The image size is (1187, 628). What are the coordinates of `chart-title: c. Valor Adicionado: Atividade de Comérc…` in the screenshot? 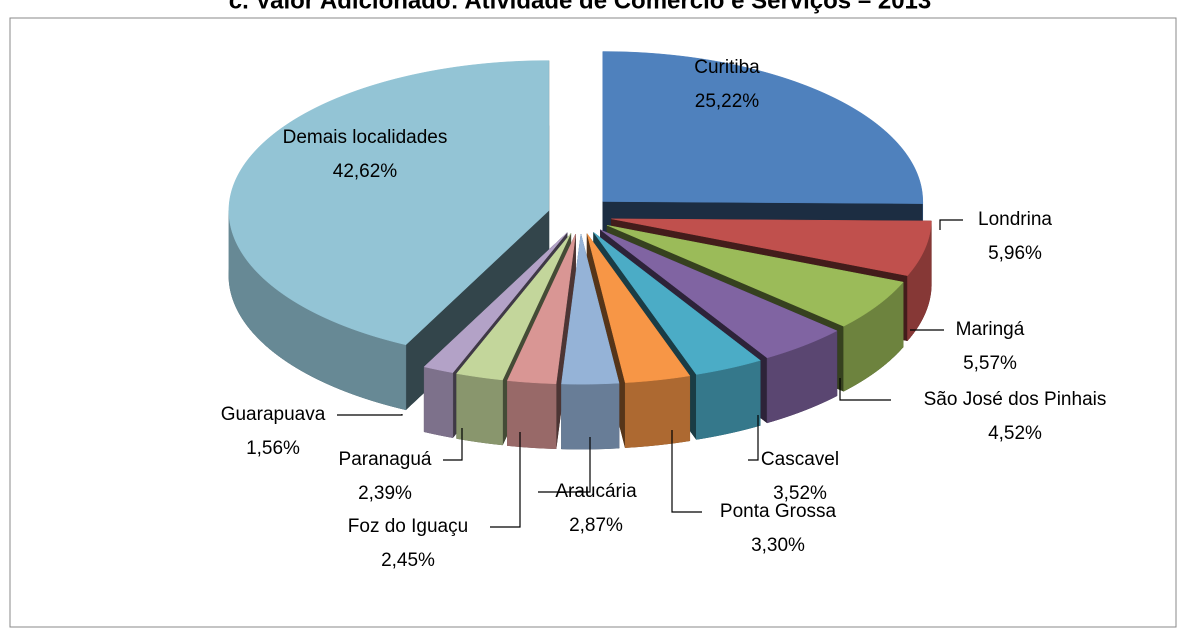 It's located at (580, 7).